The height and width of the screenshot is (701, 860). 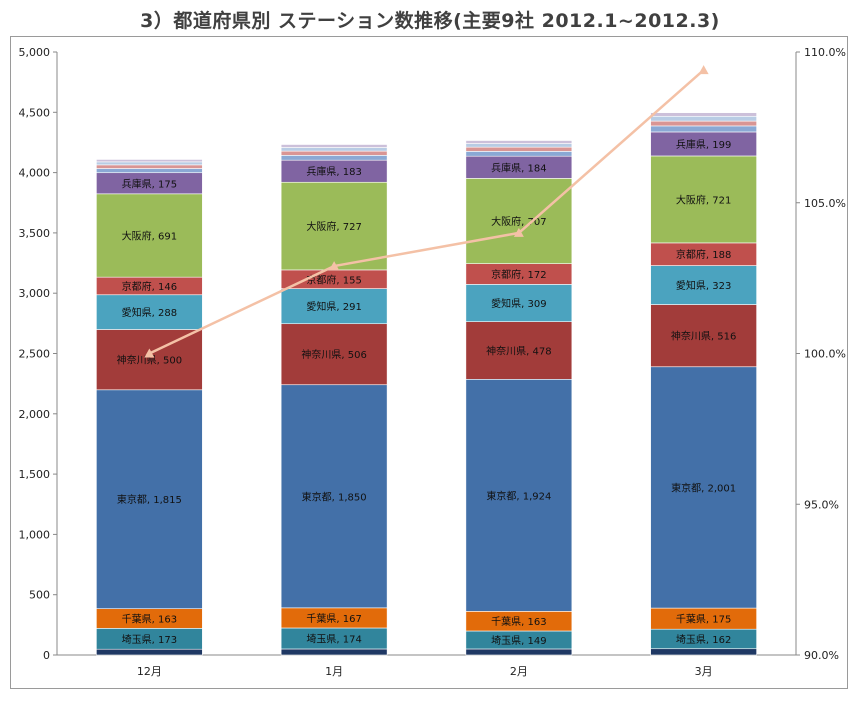 I want to click on segment-label-4-1: 神奈川県, 506, so click(x=333, y=354).